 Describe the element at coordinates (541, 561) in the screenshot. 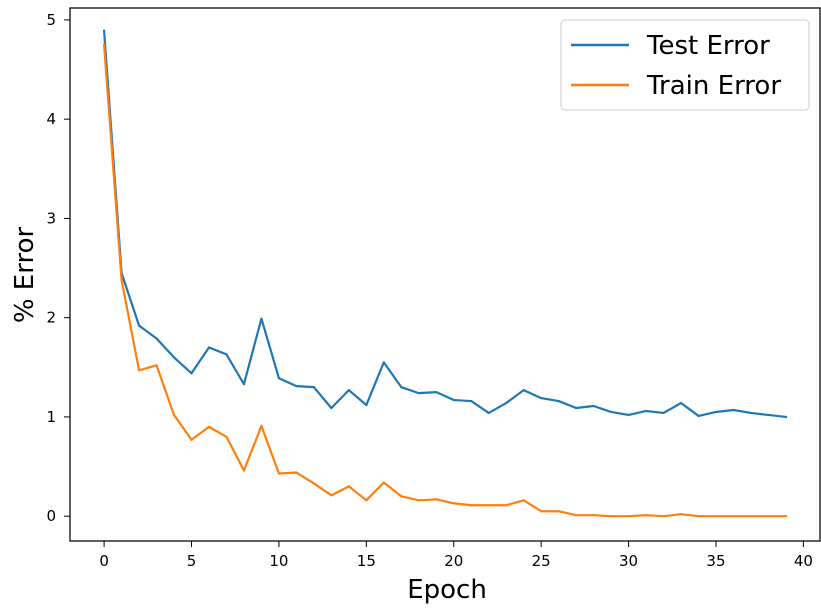

I see `x-tick-label: 25` at that location.